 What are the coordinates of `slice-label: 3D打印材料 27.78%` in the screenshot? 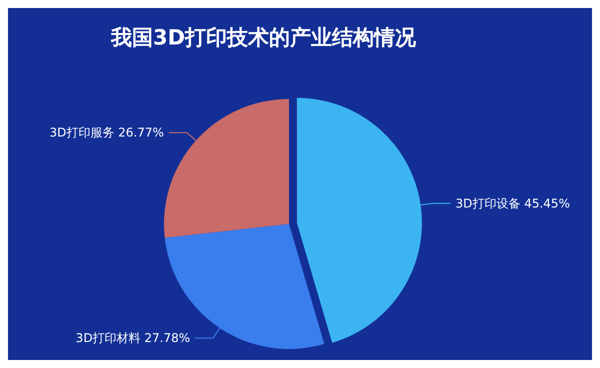 It's located at (133, 338).